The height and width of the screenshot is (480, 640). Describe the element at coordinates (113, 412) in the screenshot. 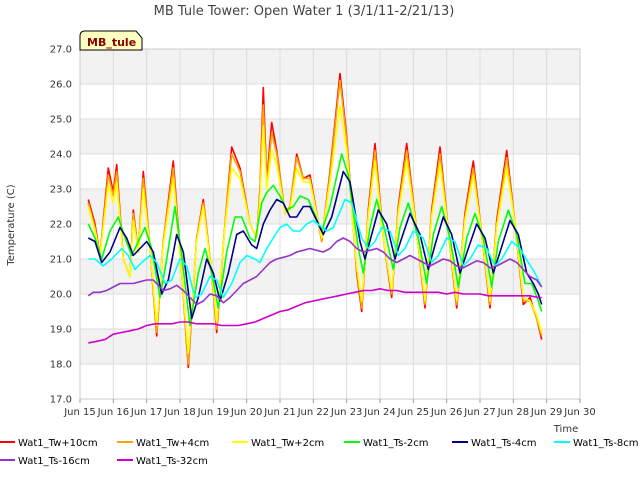

I see `x-tick-label: Jun 16` at that location.